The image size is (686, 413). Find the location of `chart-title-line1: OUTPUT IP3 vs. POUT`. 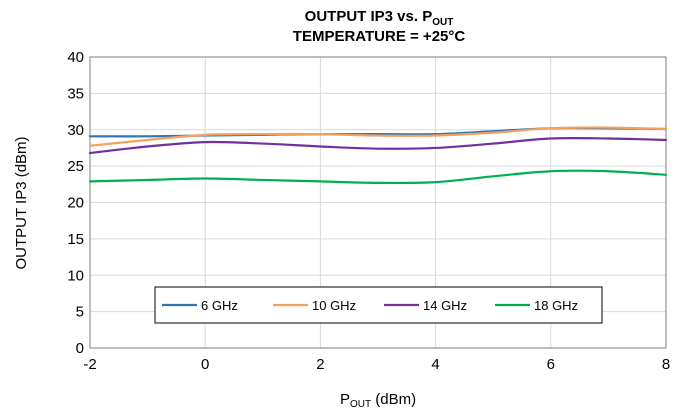

chart-title-line1: OUTPUT IP3 vs. POUT is located at coordinates (379, 18).